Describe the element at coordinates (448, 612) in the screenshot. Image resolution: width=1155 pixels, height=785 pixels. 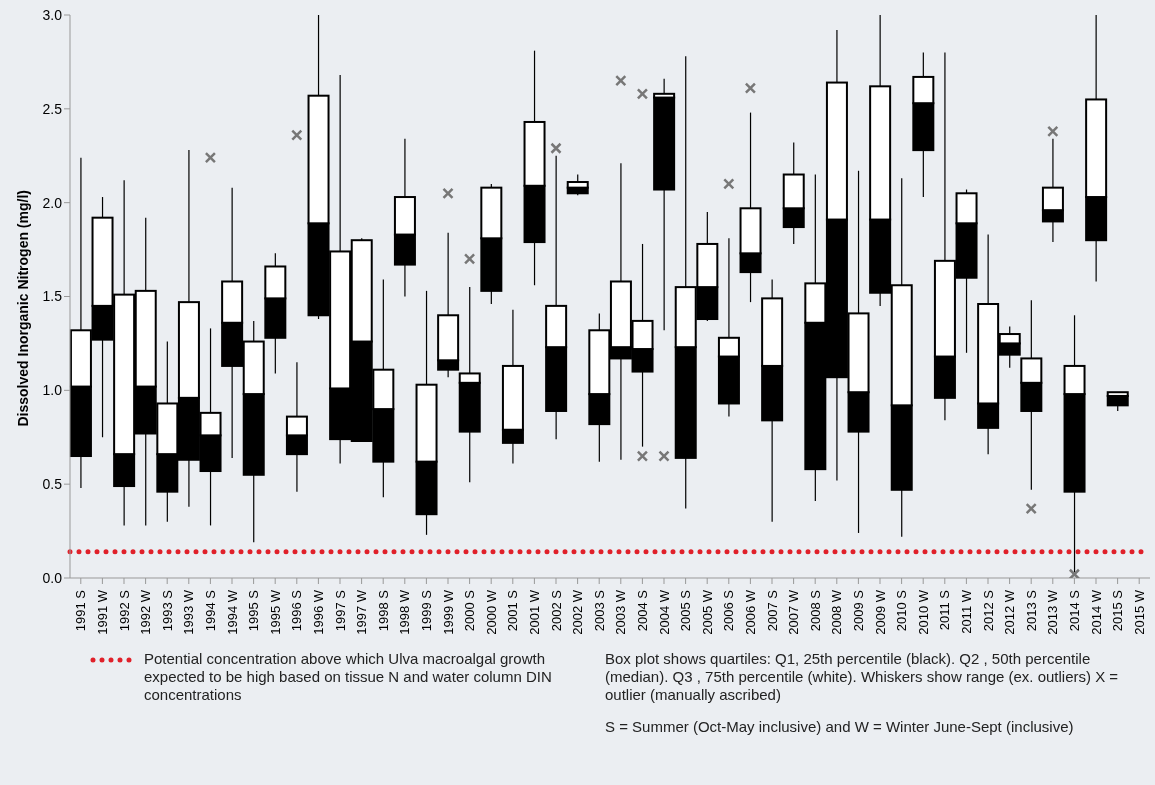
I see `x-tick-label: 1999 W` at that location.